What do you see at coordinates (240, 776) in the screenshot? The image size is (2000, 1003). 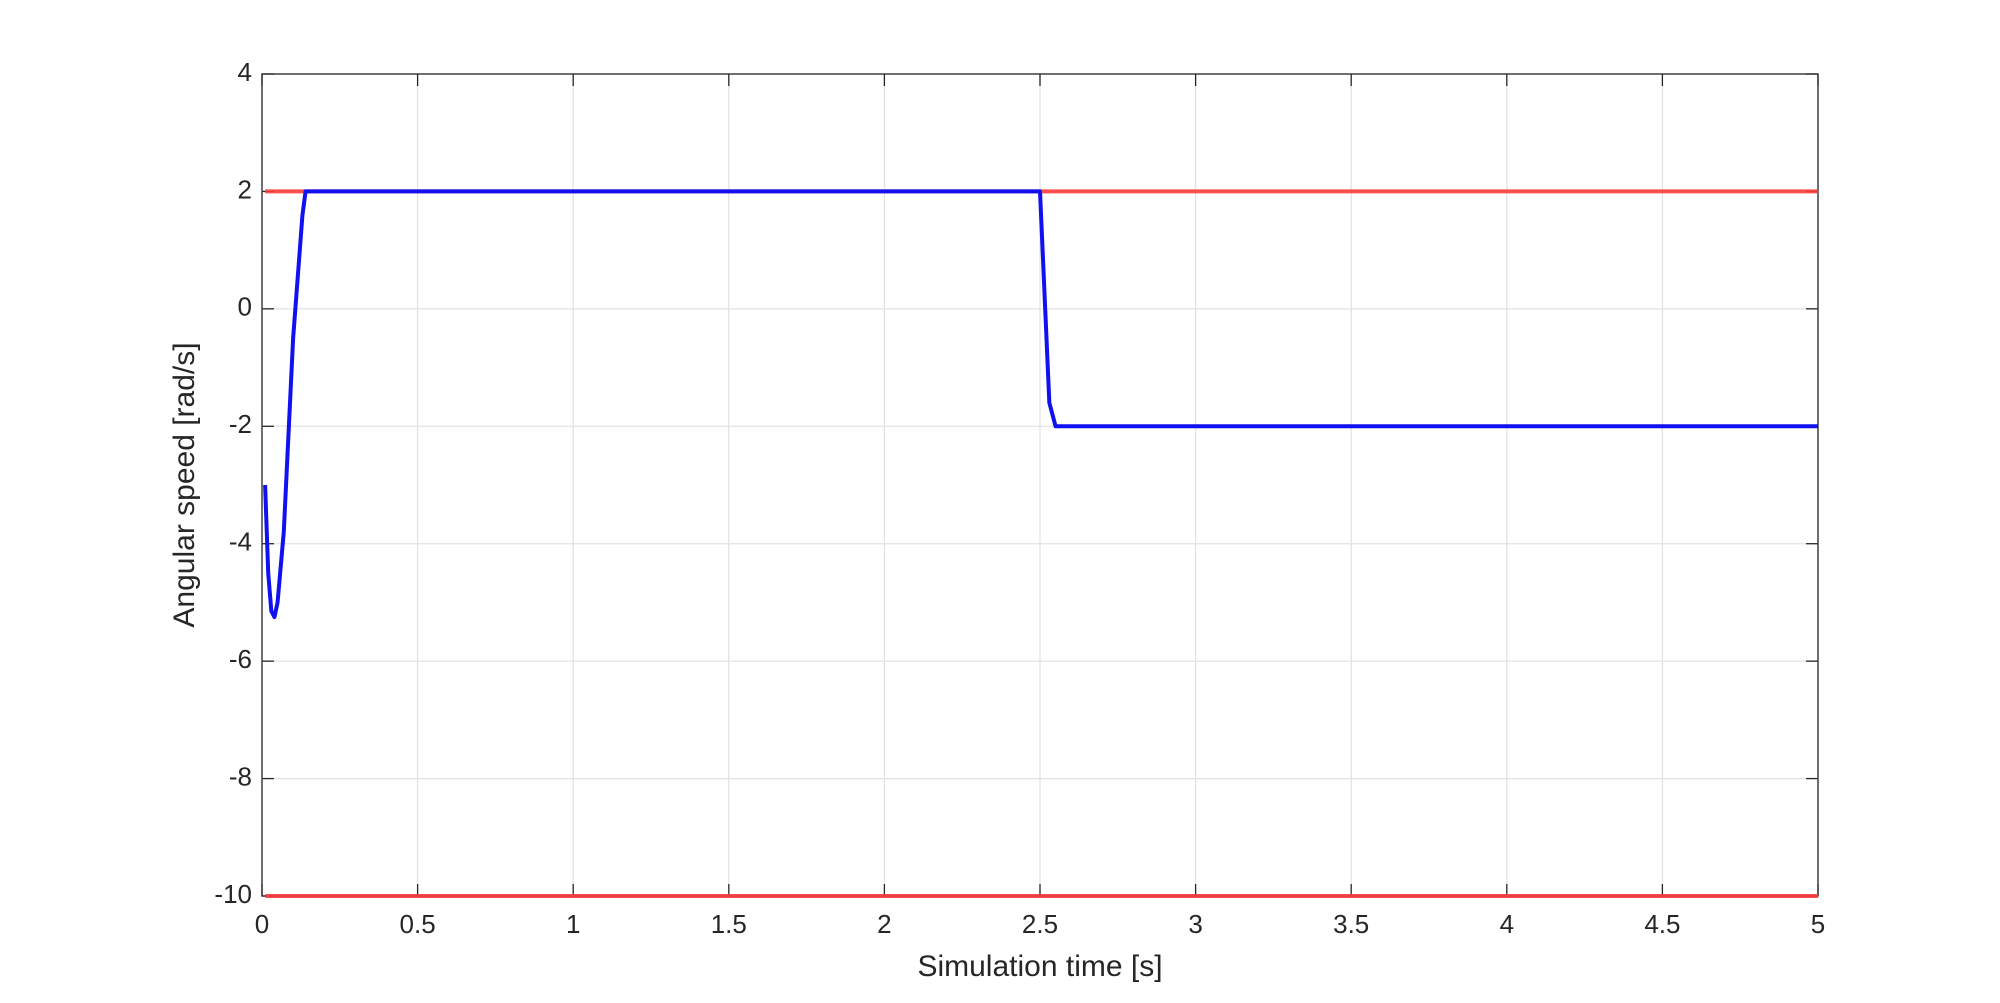 I see `y-tick-label: -8` at bounding box center [240, 776].